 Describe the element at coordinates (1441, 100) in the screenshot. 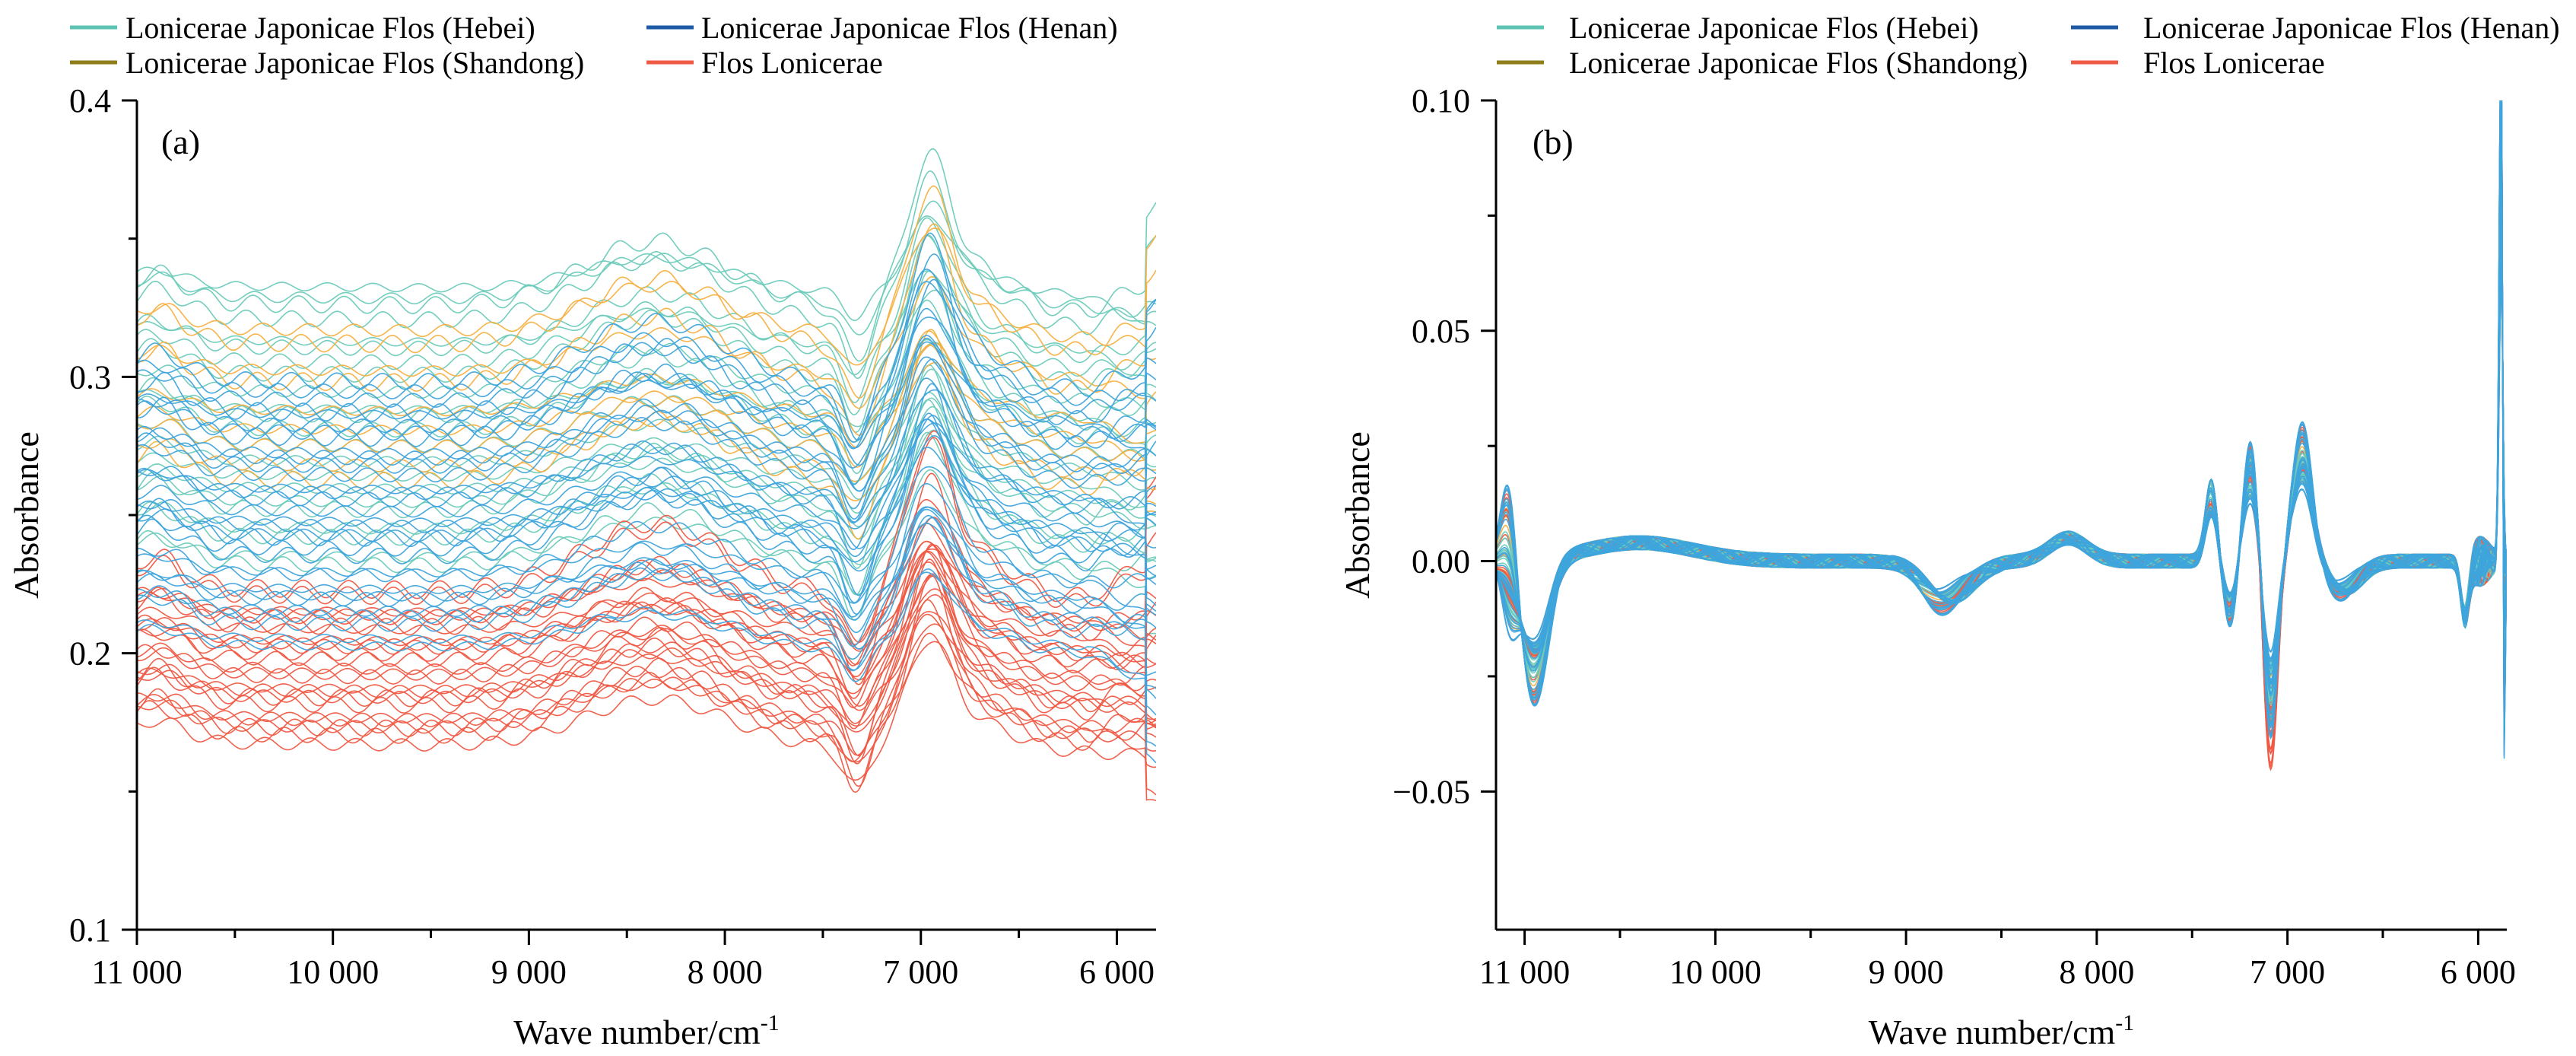

I see `y-tick-label: 0.10` at that location.